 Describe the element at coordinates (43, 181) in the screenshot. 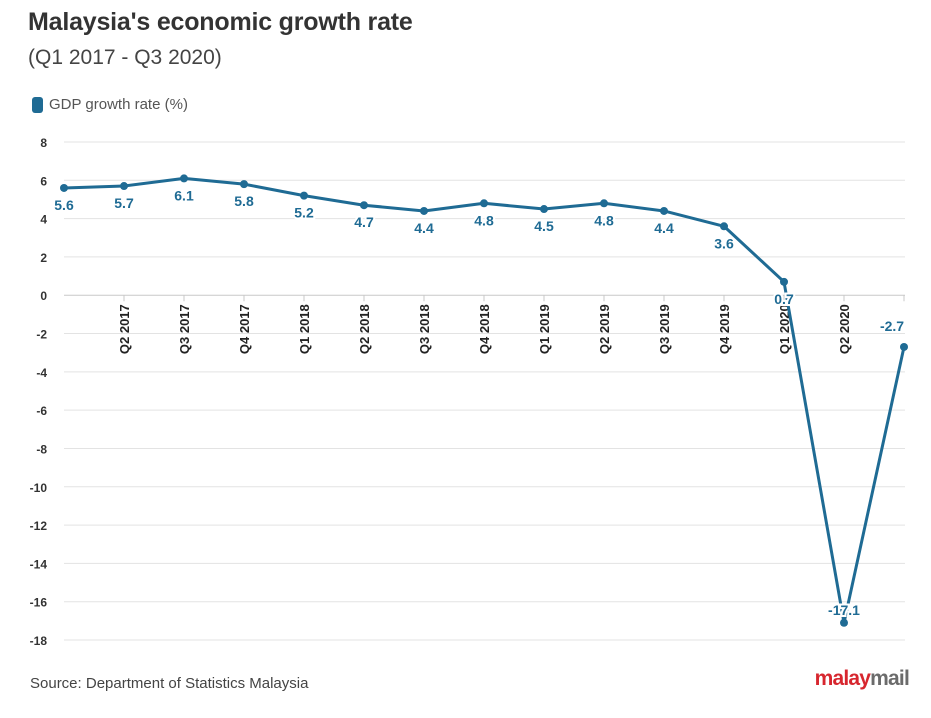

I see `y-tick-label: 6` at that location.